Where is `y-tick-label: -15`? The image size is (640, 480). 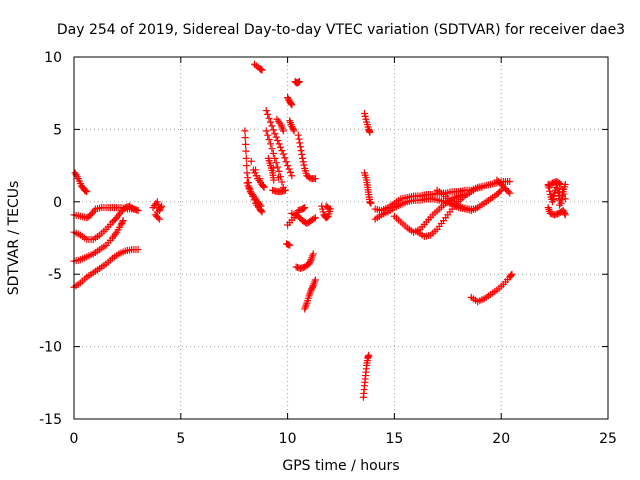
y-tick-label: -15 is located at coordinates (50, 420).